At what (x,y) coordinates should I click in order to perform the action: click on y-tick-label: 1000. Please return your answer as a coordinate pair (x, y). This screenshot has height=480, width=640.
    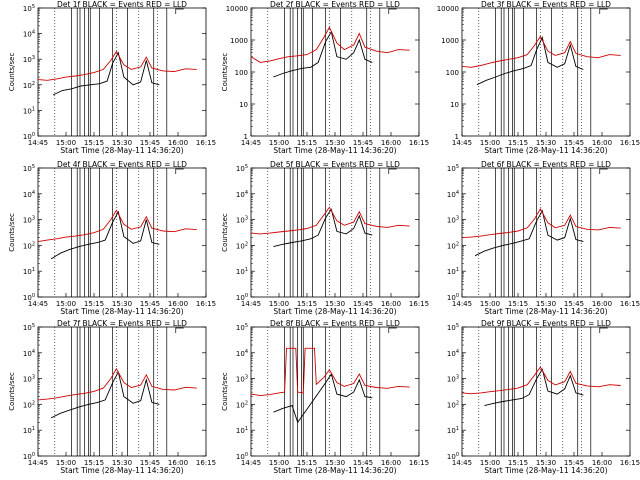
    Looking at the image, I should click on (450, 41).